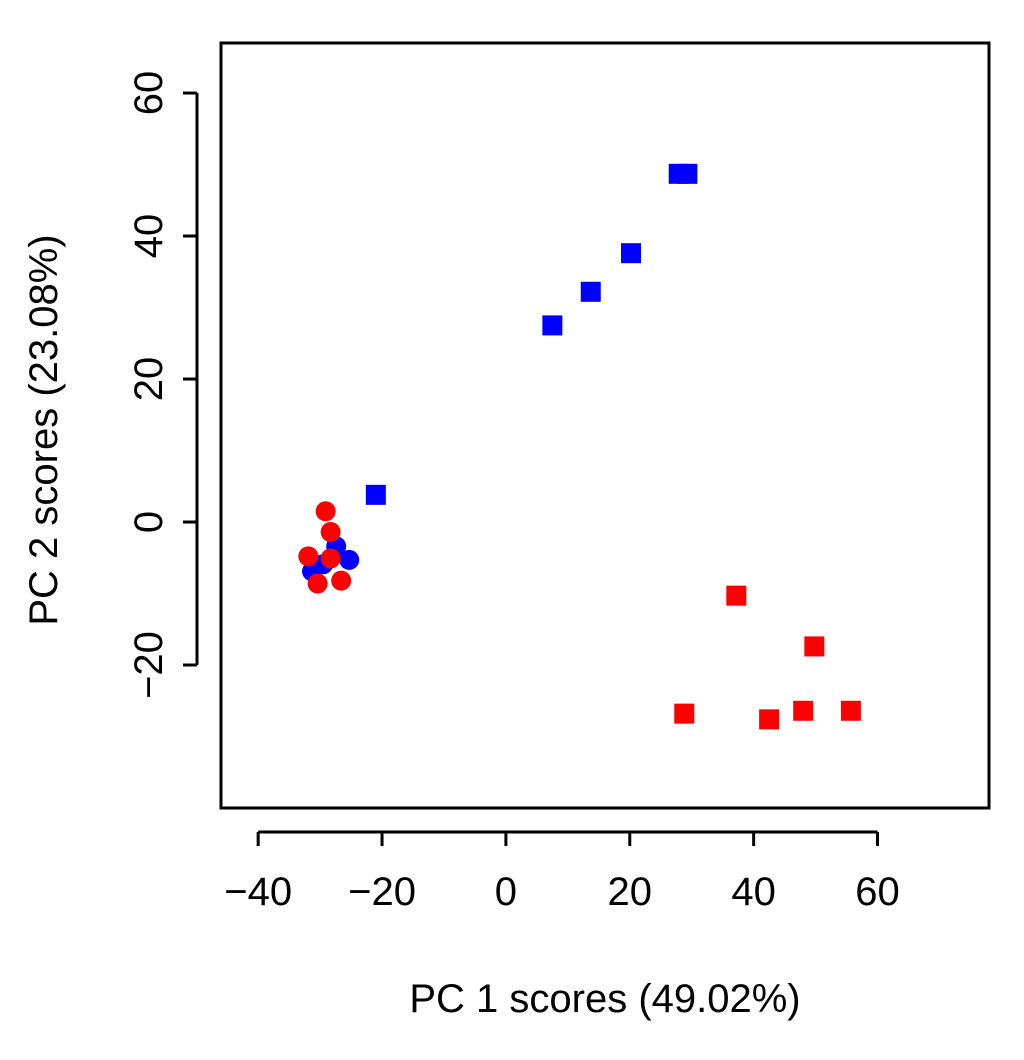  Describe the element at coordinates (382, 892) in the screenshot. I see `x-tick-label: −20` at that location.